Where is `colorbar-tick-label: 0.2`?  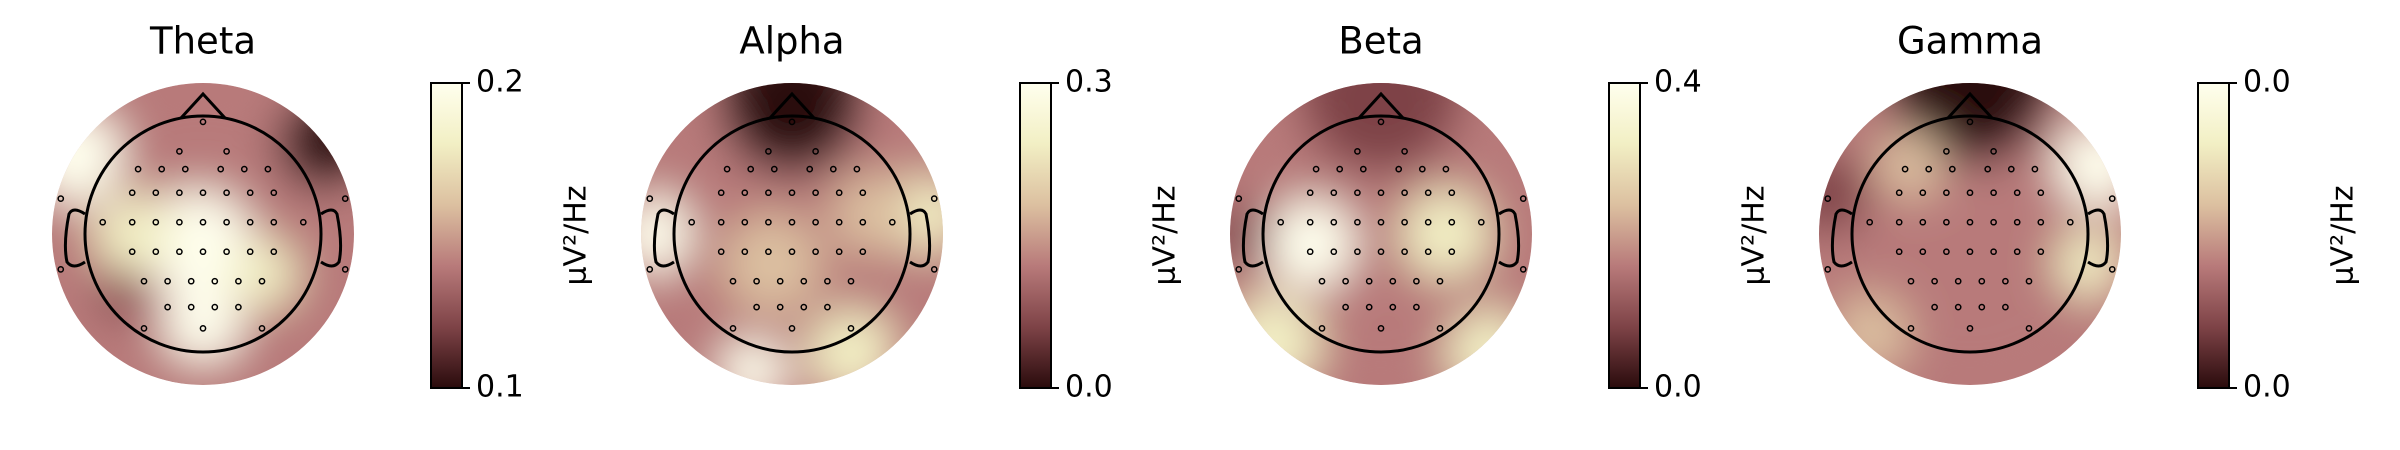
colorbar-tick-label: 0.2 is located at coordinates (500, 82).